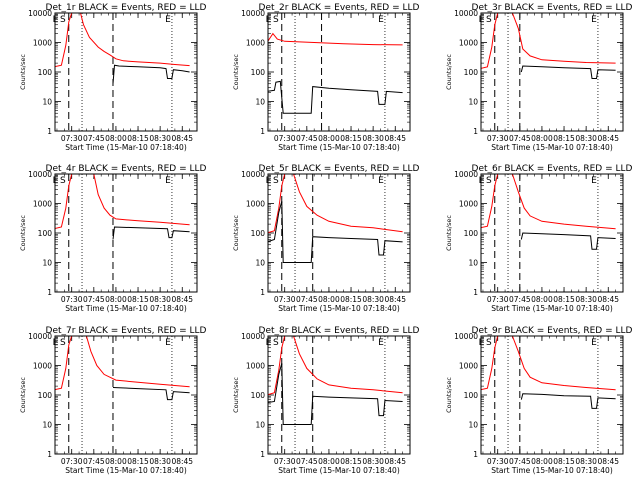  Describe the element at coordinates (126, 331) in the screenshot. I see `chart-title: Det_7r BLACK = Events, RED = LLD` at that location.